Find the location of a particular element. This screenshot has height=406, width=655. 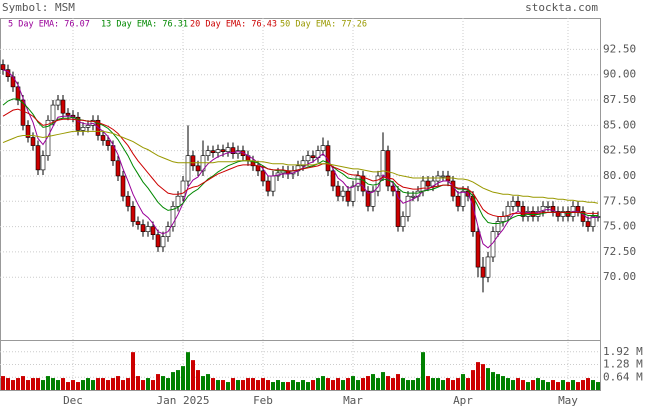

legend-entry: 5 Day EMA: 76.07 is located at coordinates (49, 25).